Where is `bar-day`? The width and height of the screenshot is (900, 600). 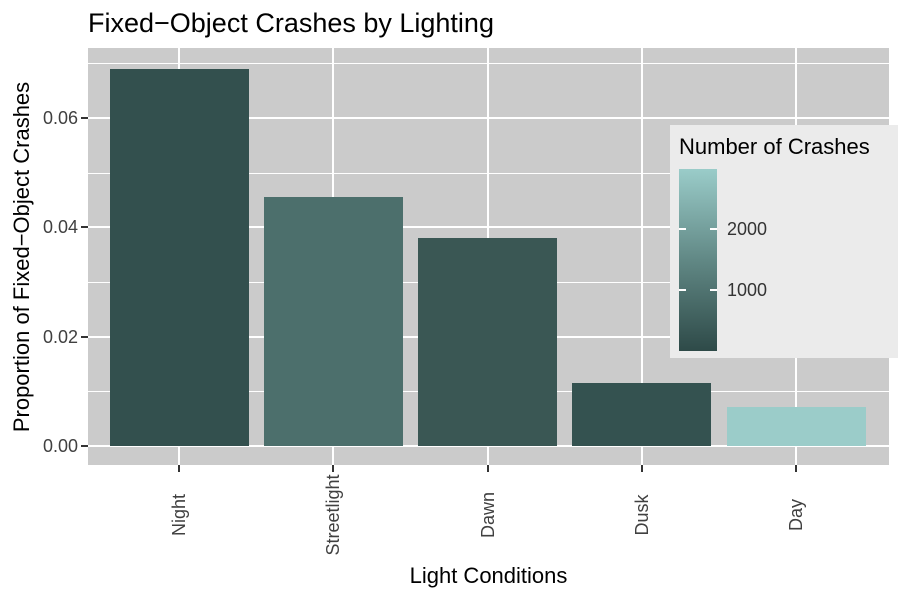
bar-day is located at coordinates (796, 426).